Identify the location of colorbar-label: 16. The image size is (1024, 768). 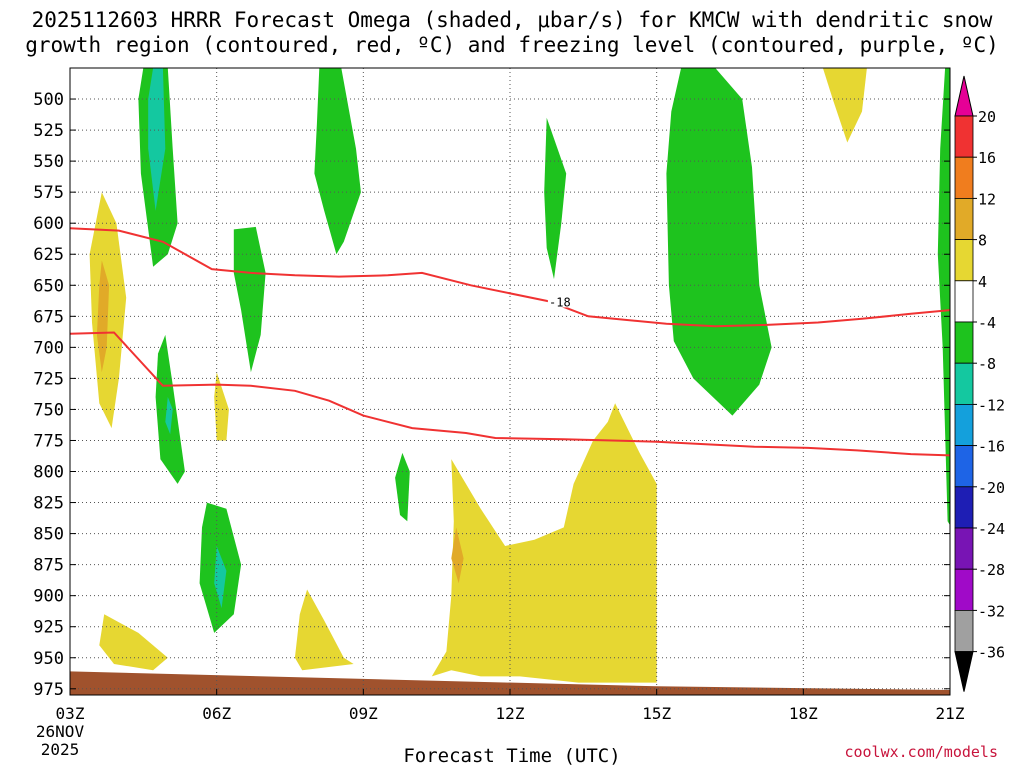
(987, 158).